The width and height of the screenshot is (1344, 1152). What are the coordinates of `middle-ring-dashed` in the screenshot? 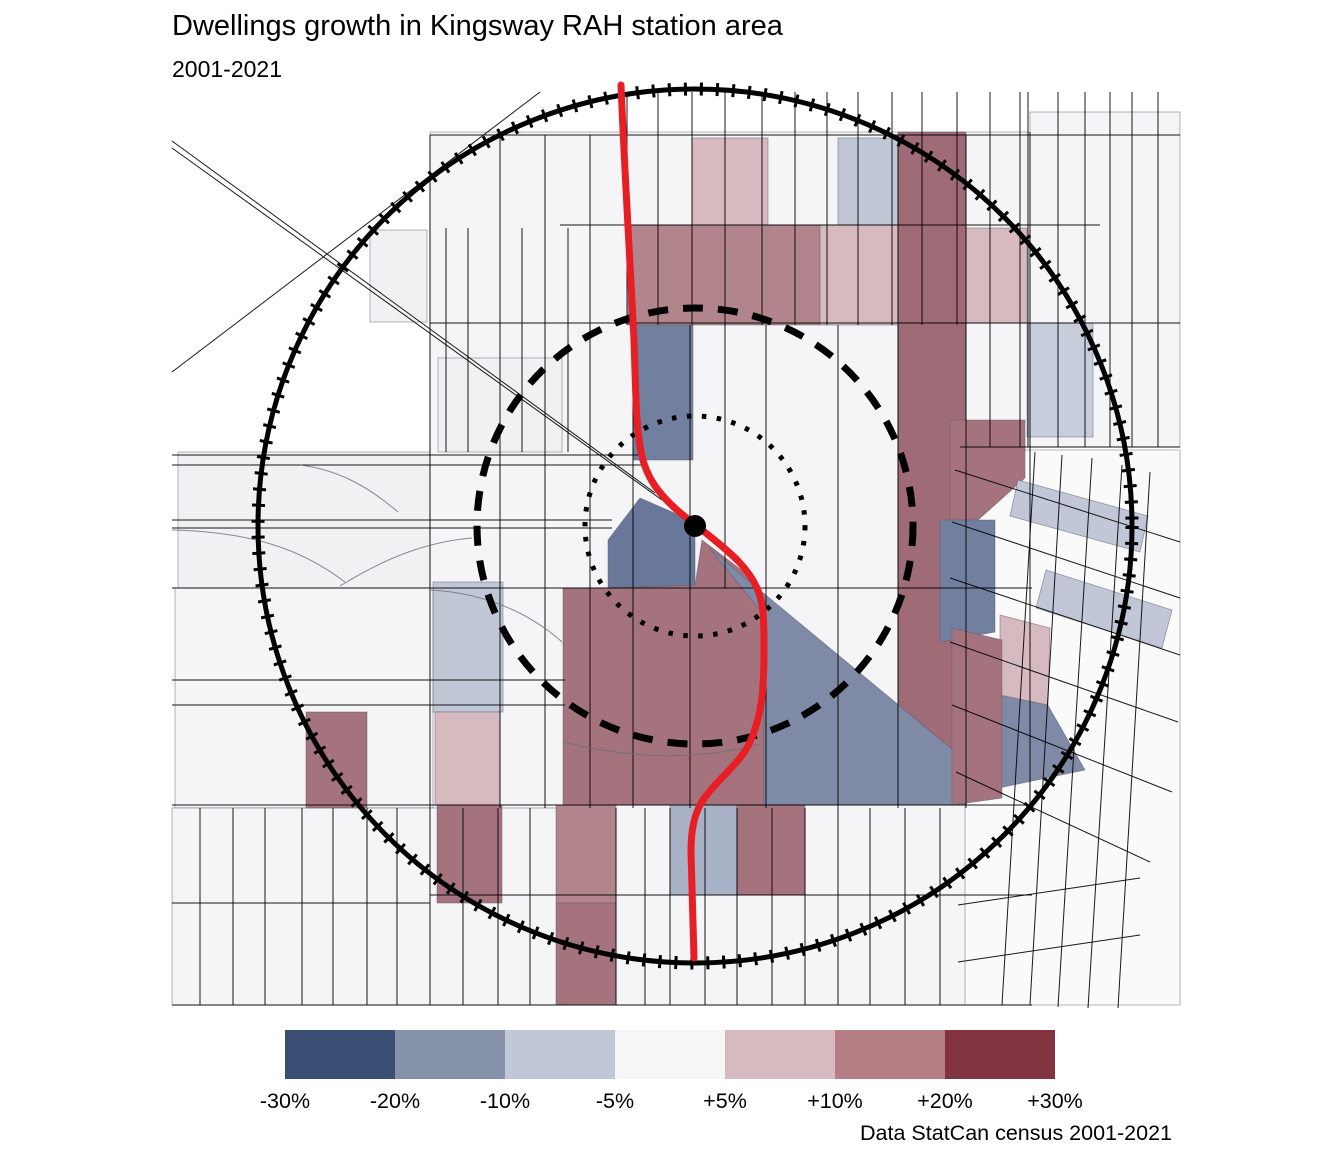 It's located at (695, 526).